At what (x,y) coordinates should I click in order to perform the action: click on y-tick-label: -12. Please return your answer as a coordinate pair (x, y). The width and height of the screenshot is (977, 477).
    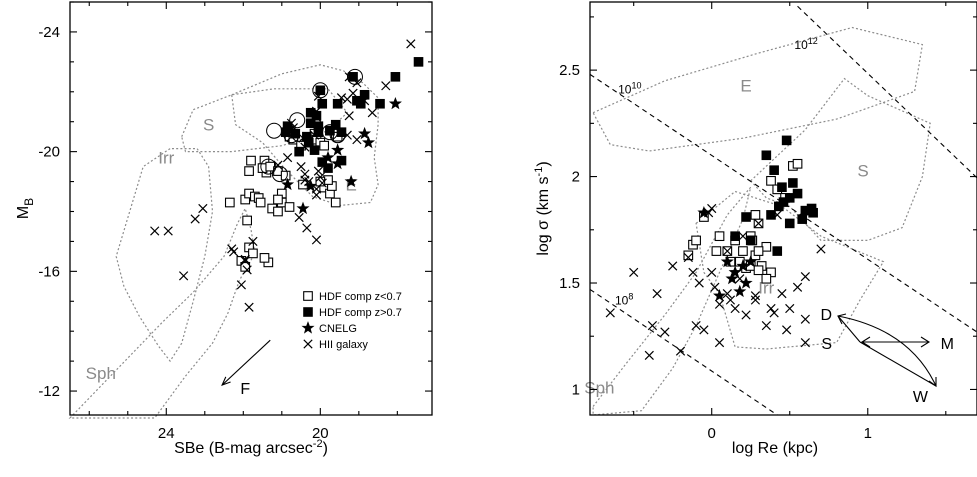
    Looking at the image, I should click on (49, 391).